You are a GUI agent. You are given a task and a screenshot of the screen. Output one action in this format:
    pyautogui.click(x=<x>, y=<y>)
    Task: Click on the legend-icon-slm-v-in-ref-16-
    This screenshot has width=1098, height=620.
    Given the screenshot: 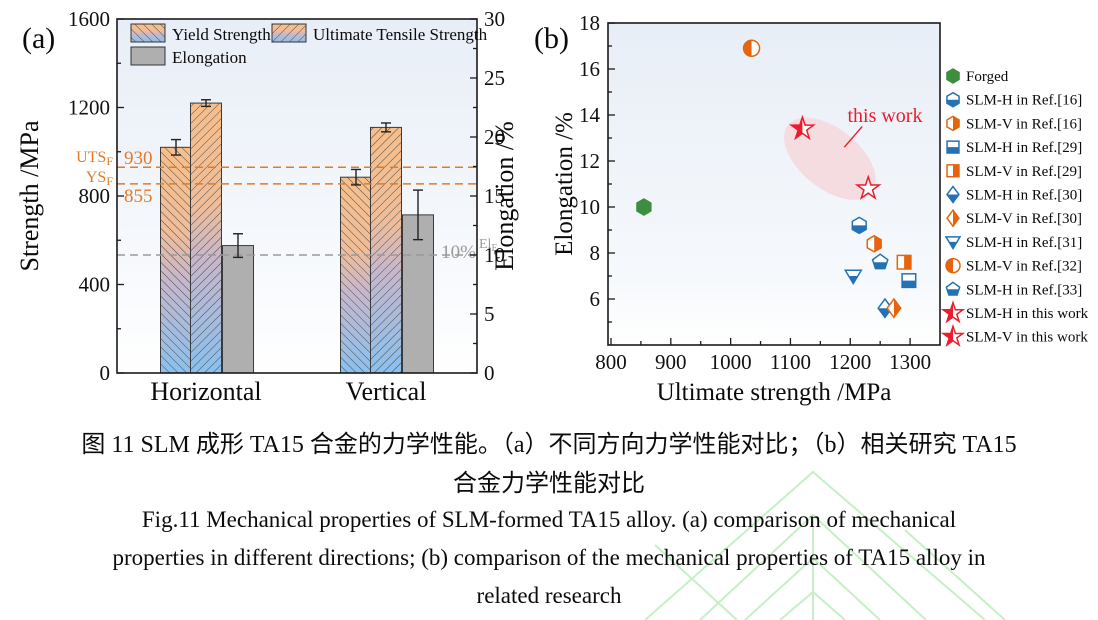 What is the action you would take?
    pyautogui.click(x=953, y=123)
    